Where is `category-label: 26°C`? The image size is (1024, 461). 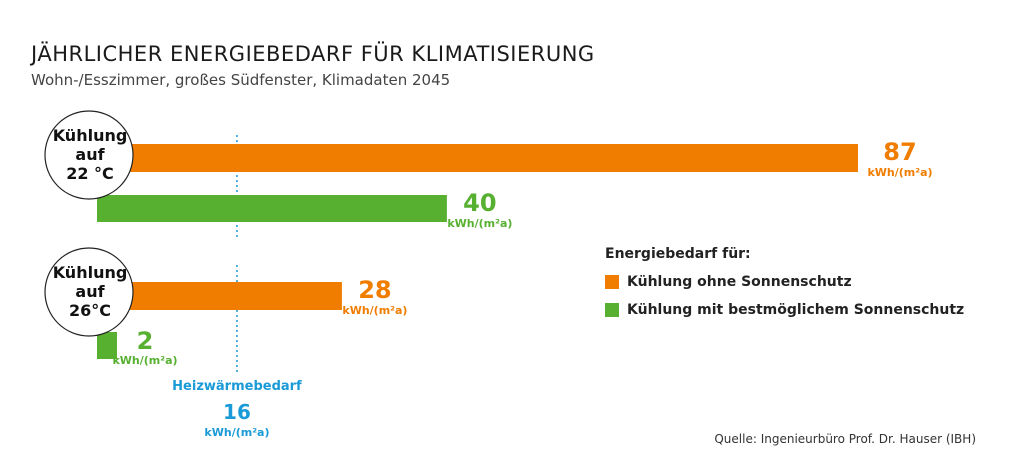
category-label: 26°C is located at coordinates (90, 310).